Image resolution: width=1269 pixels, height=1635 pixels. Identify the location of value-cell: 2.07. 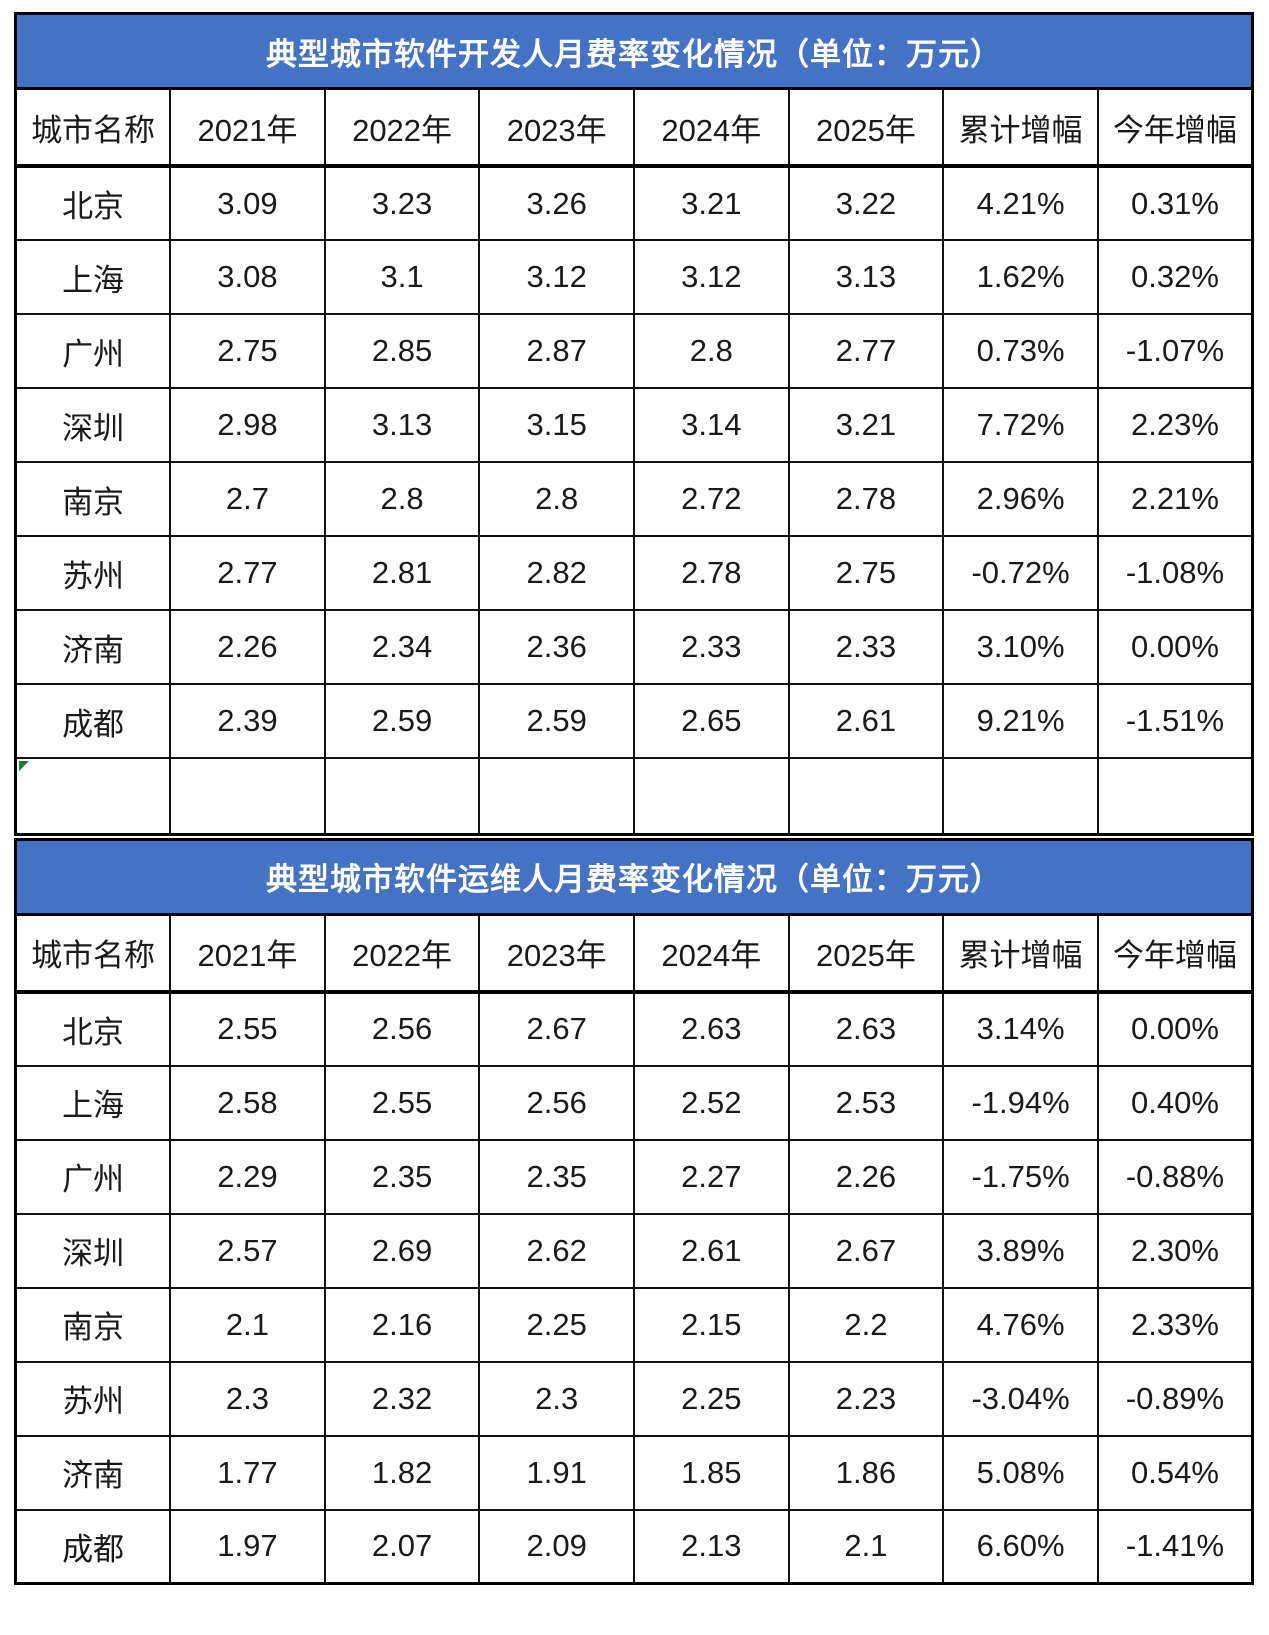
(402, 1546).